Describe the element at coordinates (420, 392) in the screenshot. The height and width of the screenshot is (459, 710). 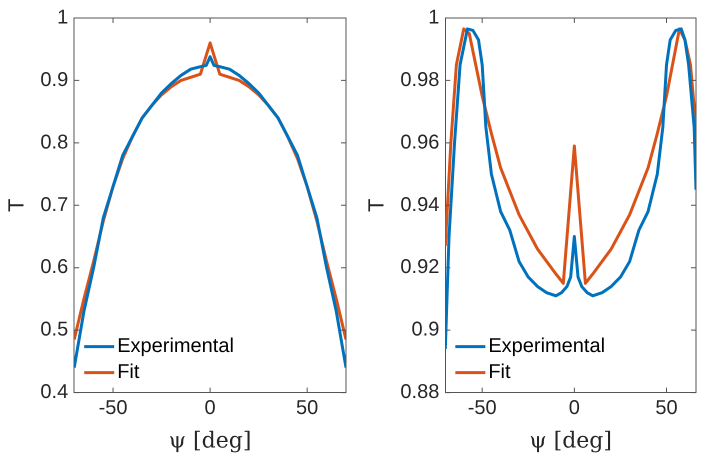
I see `y-tick-label: 0.88` at that location.